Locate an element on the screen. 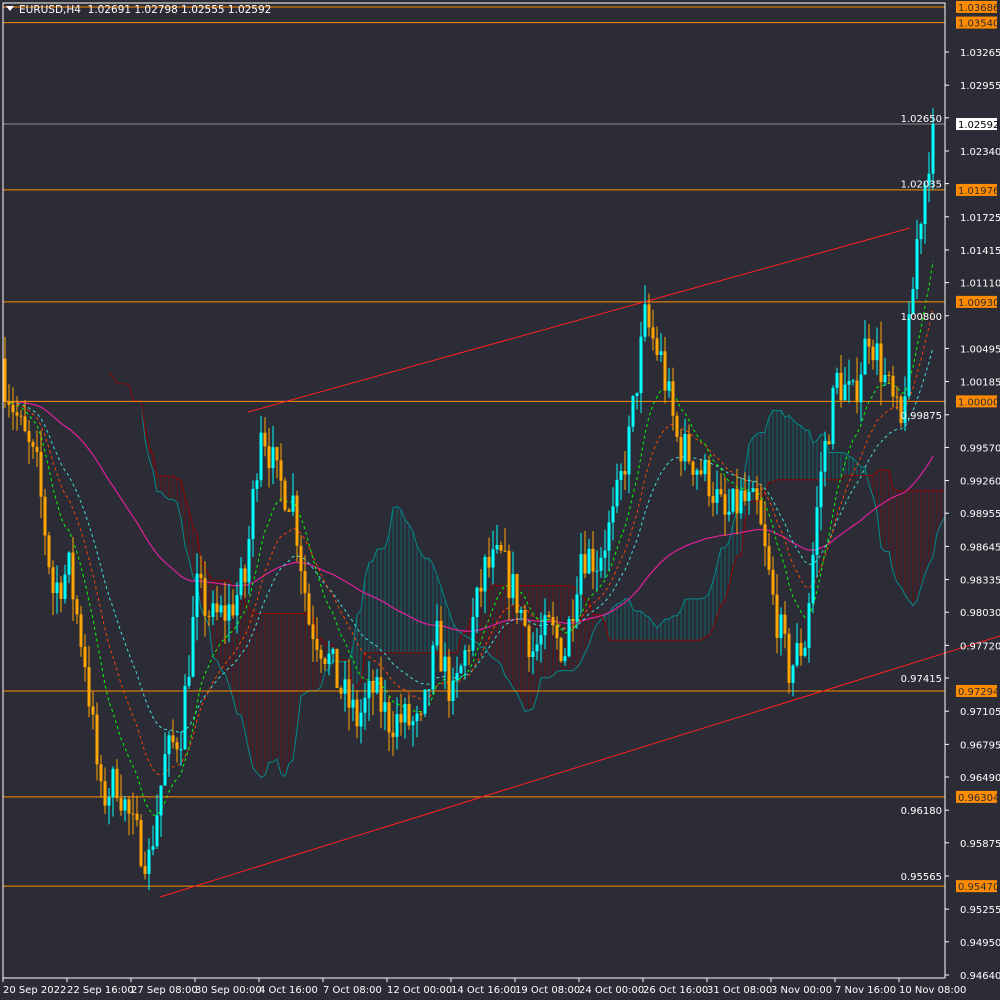  x-tick-label: 19 Oct 08:00 is located at coordinates (547, 990).